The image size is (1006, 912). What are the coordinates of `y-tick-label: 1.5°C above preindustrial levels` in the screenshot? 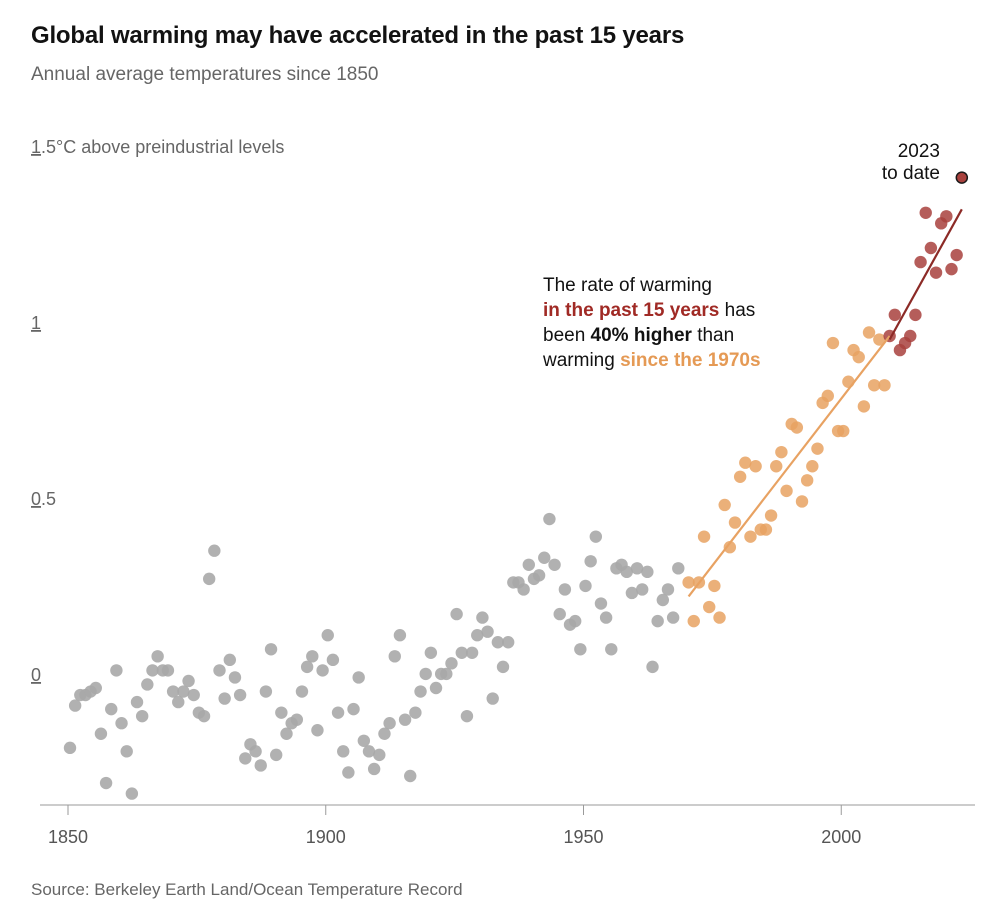 It's located at (157, 147).